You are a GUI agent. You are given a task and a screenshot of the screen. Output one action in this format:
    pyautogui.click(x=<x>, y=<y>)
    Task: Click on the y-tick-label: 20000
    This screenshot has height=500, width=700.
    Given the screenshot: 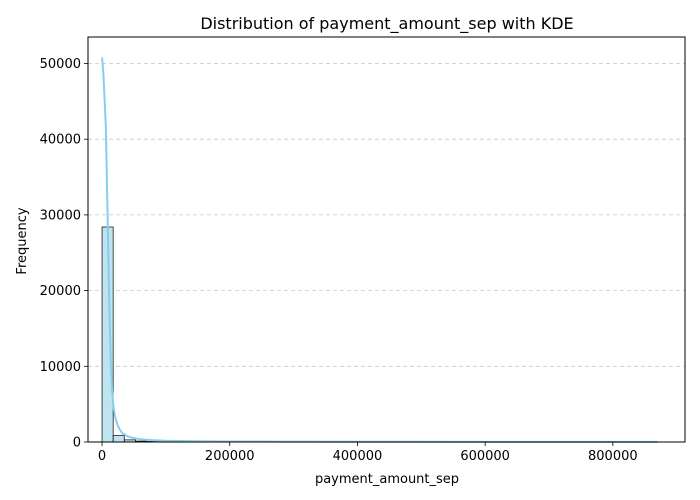 What is the action you would take?
    pyautogui.click(x=60, y=291)
    